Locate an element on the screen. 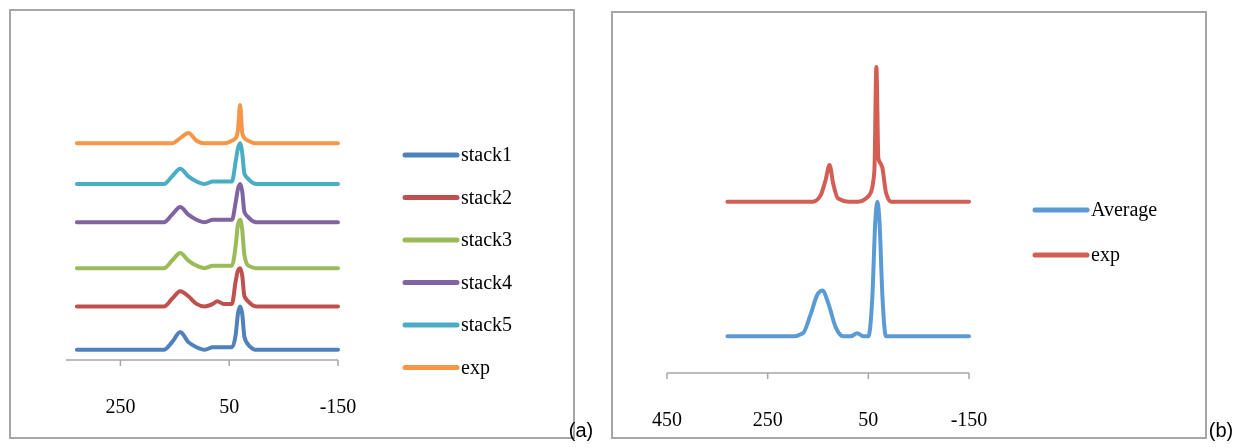 The width and height of the screenshot is (1258, 448). legend-label: stack3 is located at coordinates (487, 239).